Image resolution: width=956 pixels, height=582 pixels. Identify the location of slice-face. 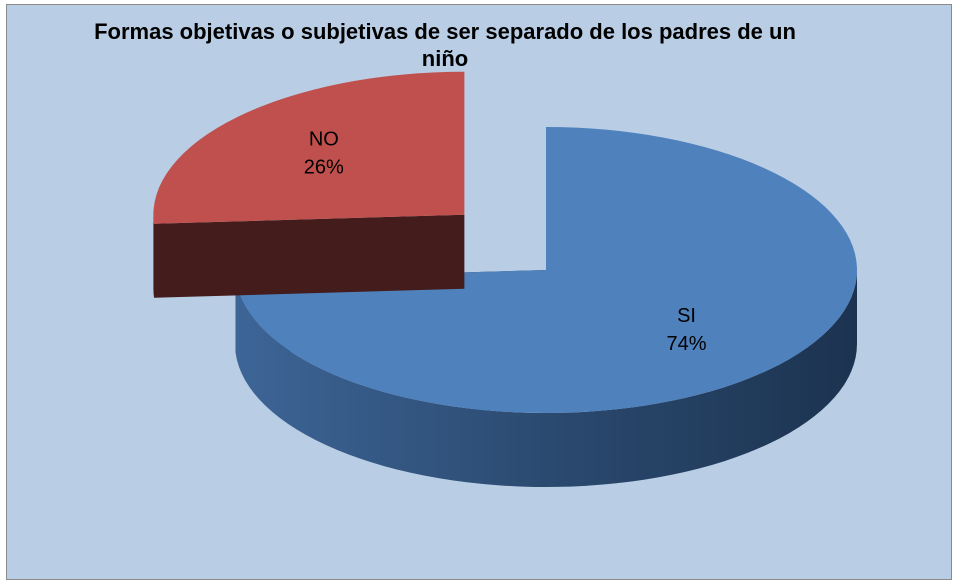
(309, 256).